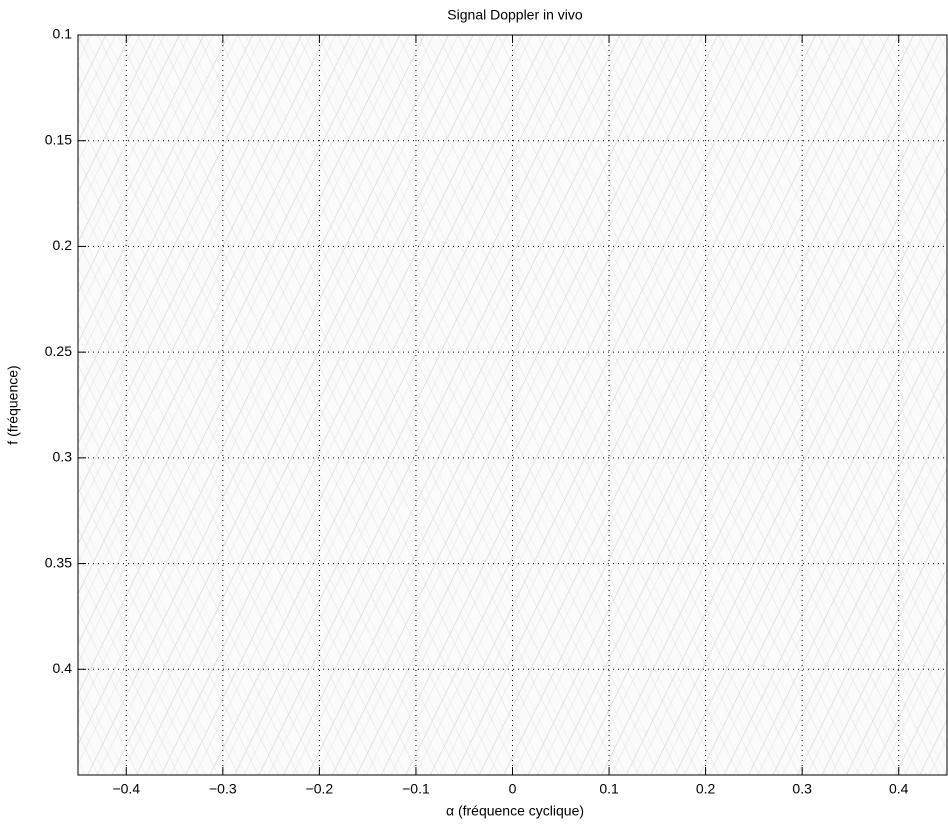  I want to click on y-tick-label: 0.1, so click(63, 34).